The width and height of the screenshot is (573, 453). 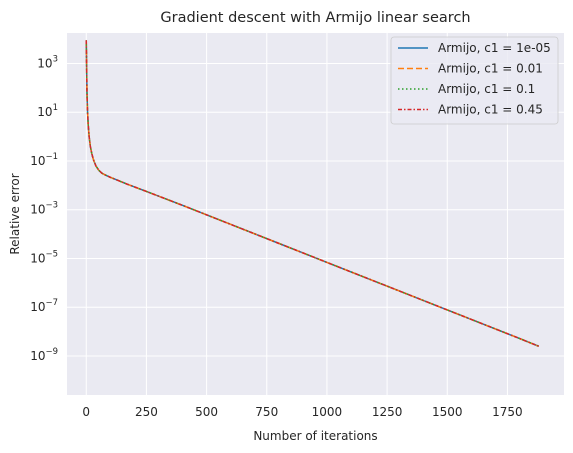 What do you see at coordinates (15, 213) in the screenshot?
I see `y-axis-label: Relative error` at bounding box center [15, 213].